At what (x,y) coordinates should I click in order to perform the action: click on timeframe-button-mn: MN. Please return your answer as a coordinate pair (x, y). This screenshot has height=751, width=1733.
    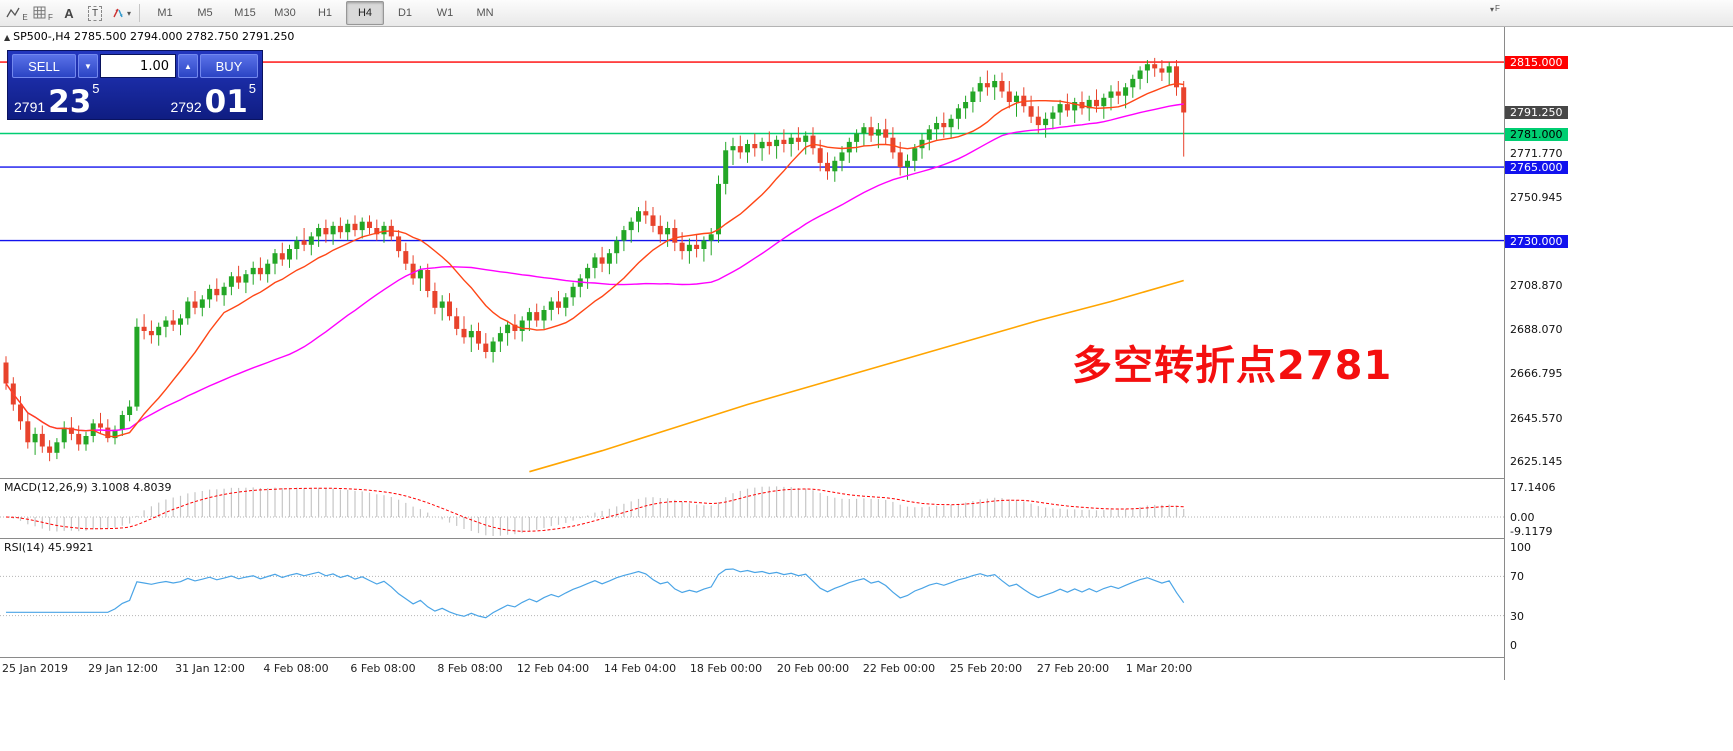
    Looking at the image, I should click on (485, 13).